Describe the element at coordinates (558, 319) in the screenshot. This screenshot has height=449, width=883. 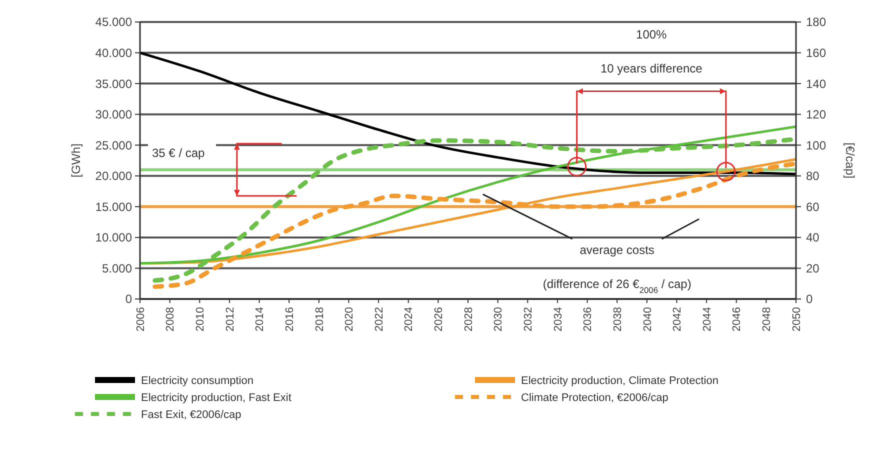
I see `x-tick-label: 2034` at that location.